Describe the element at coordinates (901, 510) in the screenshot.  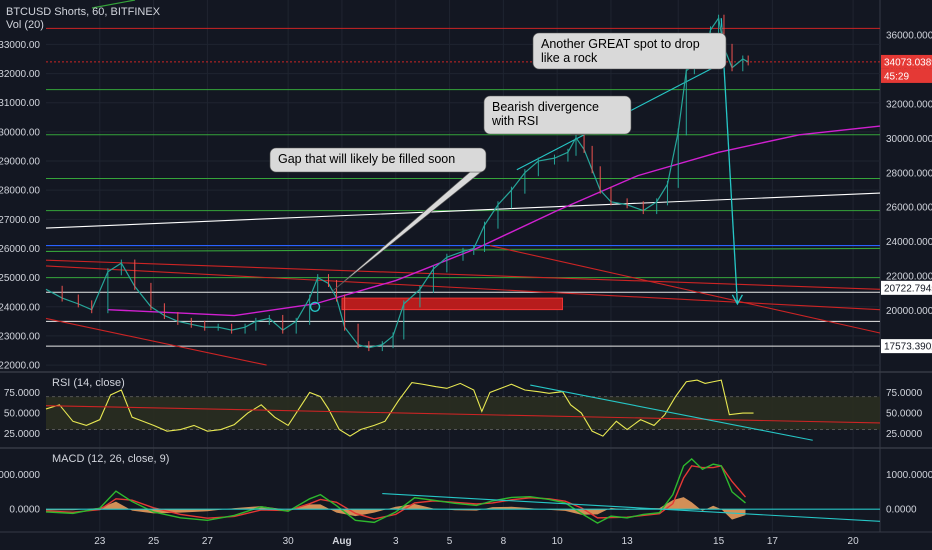
I see `macd-right-tick-label: 0.0000` at that location.